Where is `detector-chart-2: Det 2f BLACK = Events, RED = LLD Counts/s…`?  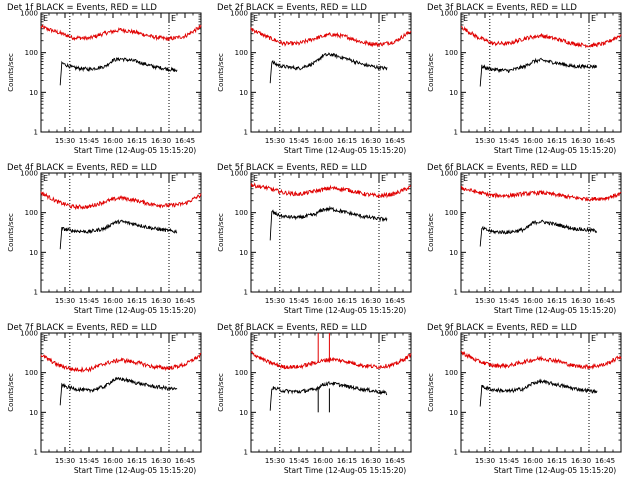
detector-chart-2: Det 2f BLACK = Events, RED = LLD Counts/s… is located at coordinates (314, 79).